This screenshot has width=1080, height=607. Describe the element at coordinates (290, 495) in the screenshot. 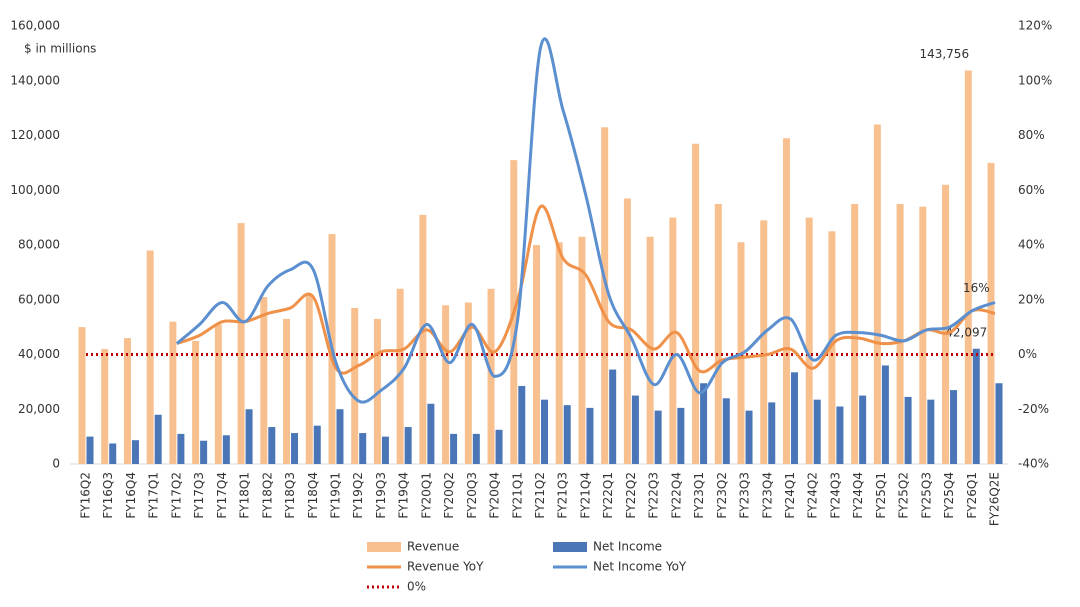

I see `x-tick-label: FY18Q3` at that location.